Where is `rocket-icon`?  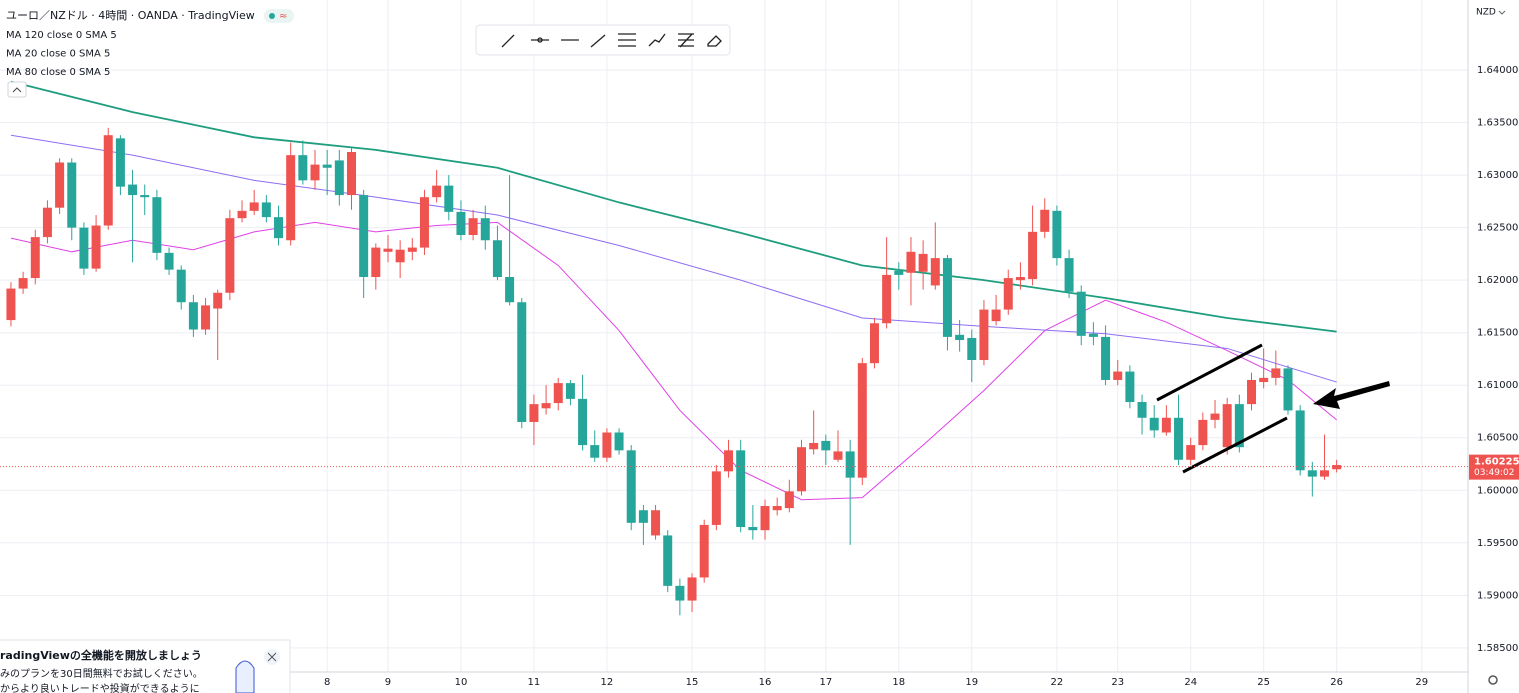
rocket-icon is located at coordinates (245, 676).